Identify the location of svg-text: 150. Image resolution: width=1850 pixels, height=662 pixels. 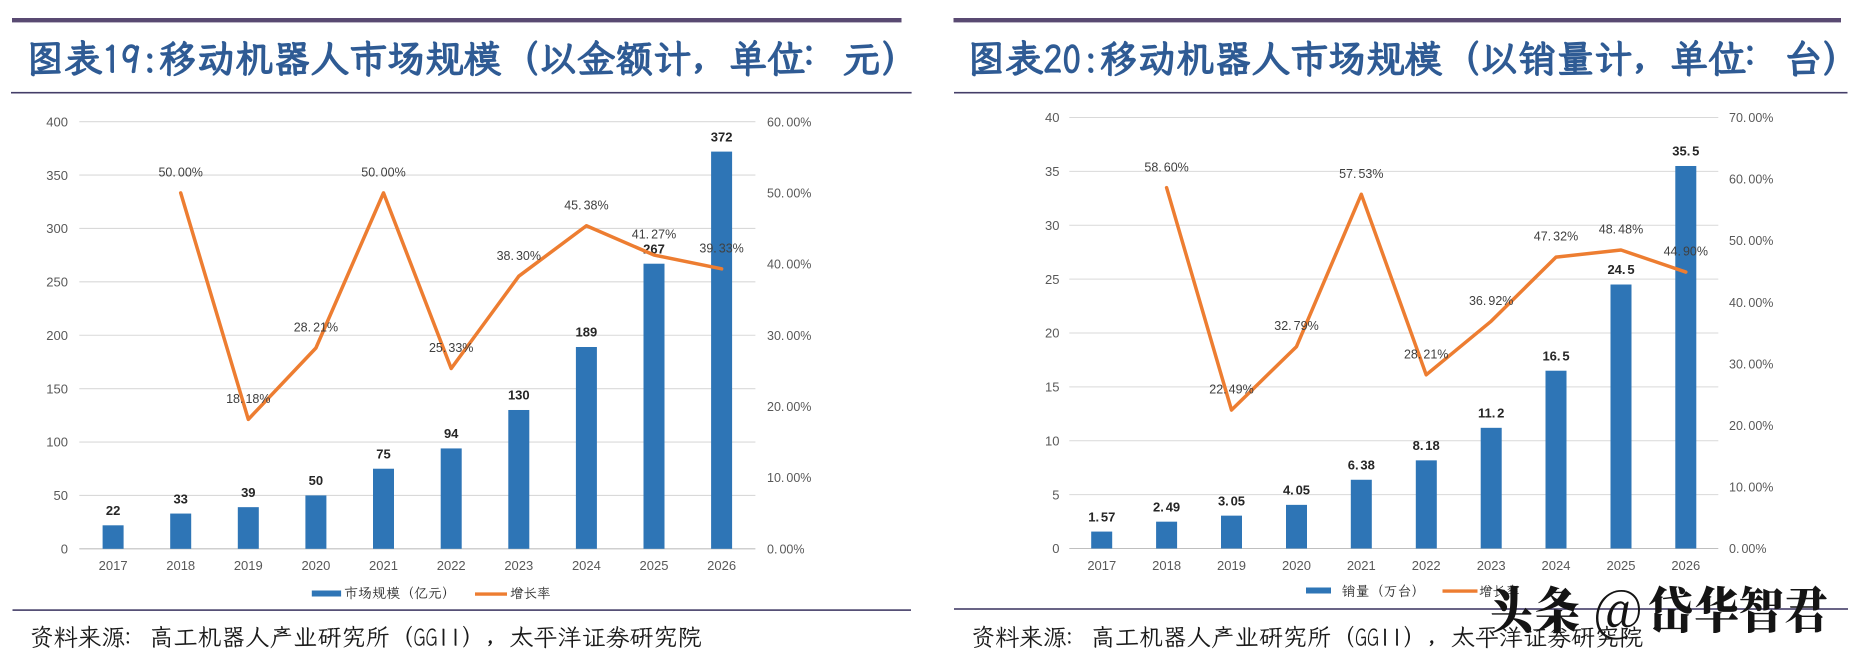
(57, 388).